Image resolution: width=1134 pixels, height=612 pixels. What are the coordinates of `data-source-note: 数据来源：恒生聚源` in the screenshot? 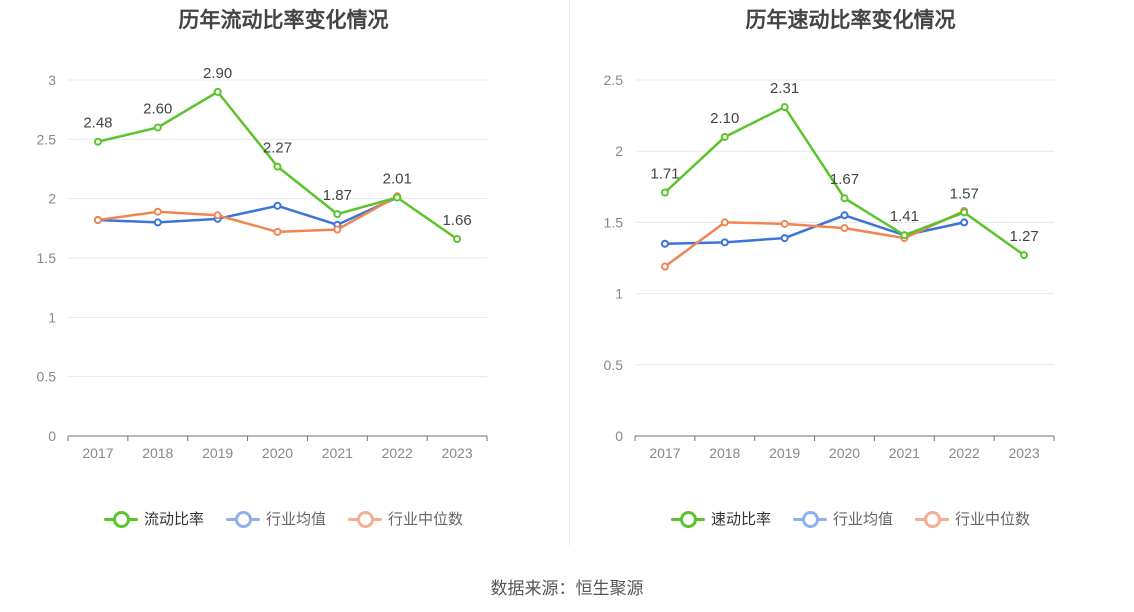 It's located at (567, 588).